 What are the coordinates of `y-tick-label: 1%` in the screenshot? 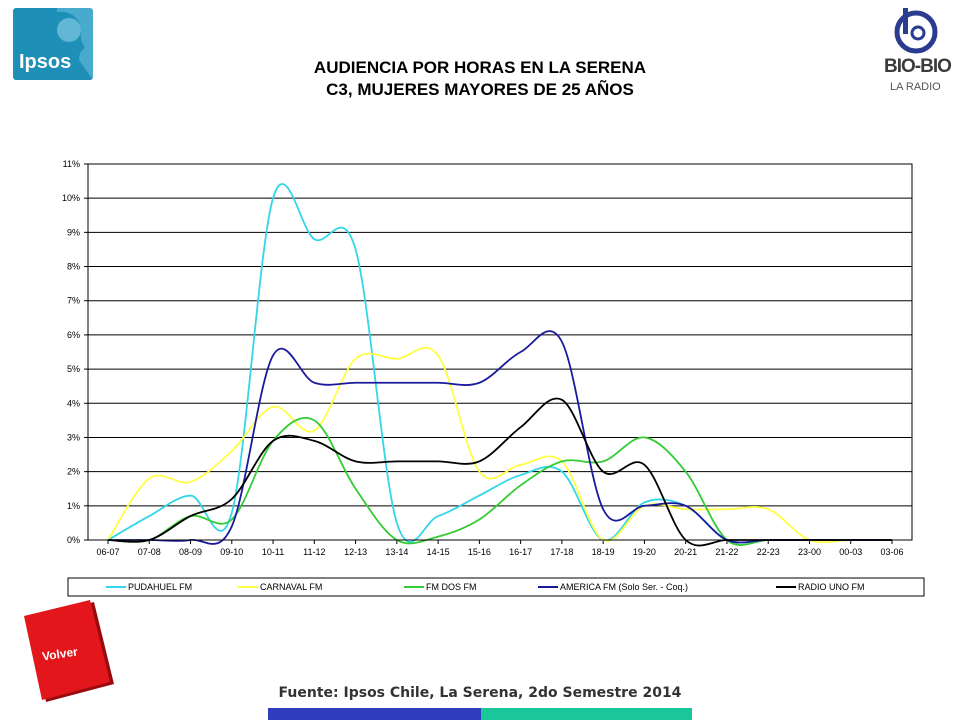 It's located at (73, 506).